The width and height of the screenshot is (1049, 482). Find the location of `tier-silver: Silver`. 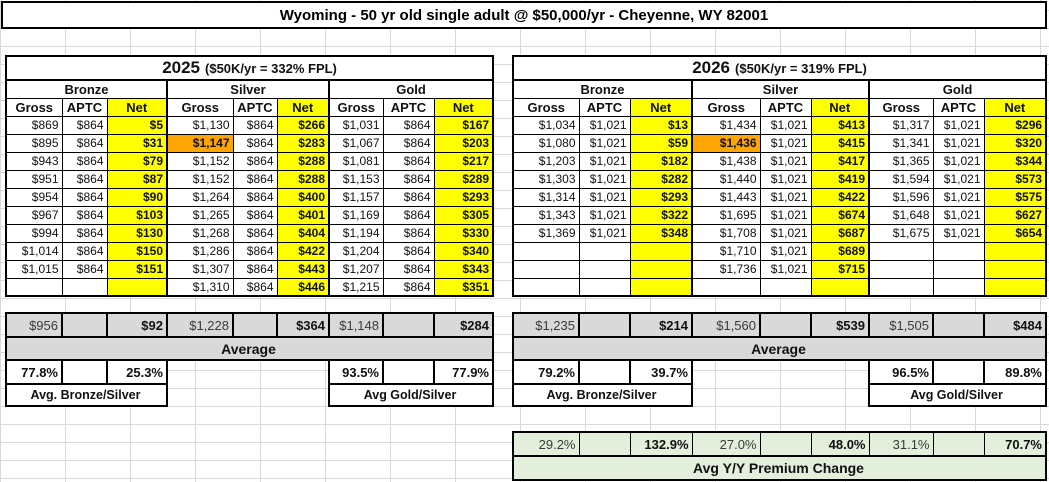

tier-silver: Silver is located at coordinates (780, 89).